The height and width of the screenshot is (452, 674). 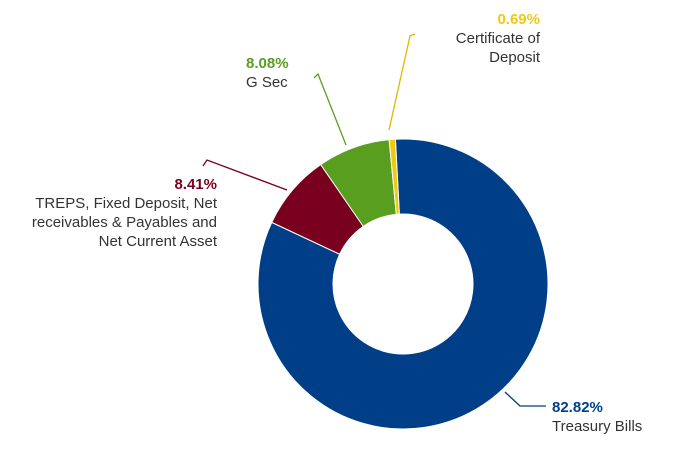 I want to click on value-label: 0.69%, so click(x=518, y=19).